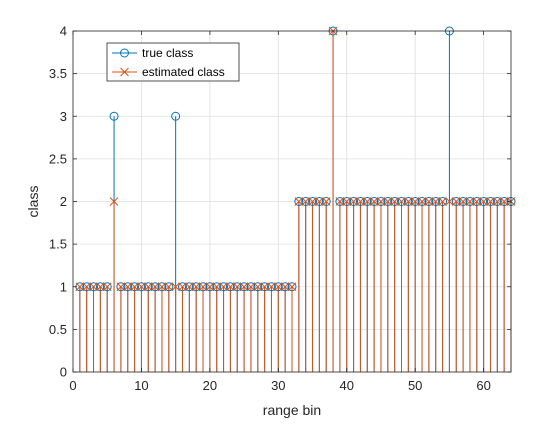 The image size is (560, 425). What do you see at coordinates (347, 385) in the screenshot?
I see `x-tick-label: 40` at bounding box center [347, 385].